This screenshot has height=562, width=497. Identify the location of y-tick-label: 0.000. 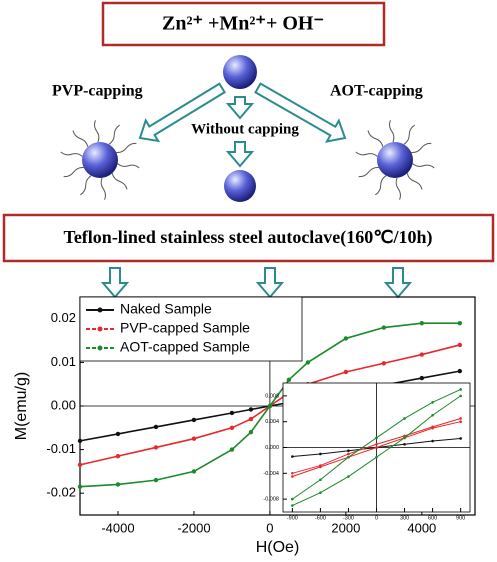
(272, 448).